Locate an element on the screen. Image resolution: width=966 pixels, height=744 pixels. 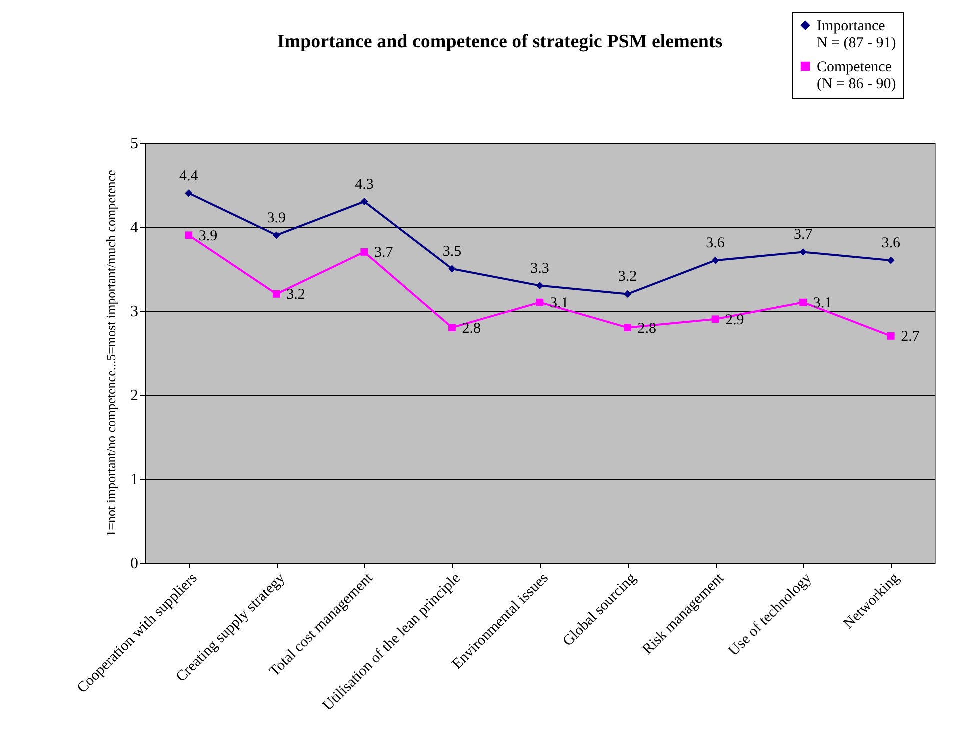
data-label: 2.8 is located at coordinates (471, 328).